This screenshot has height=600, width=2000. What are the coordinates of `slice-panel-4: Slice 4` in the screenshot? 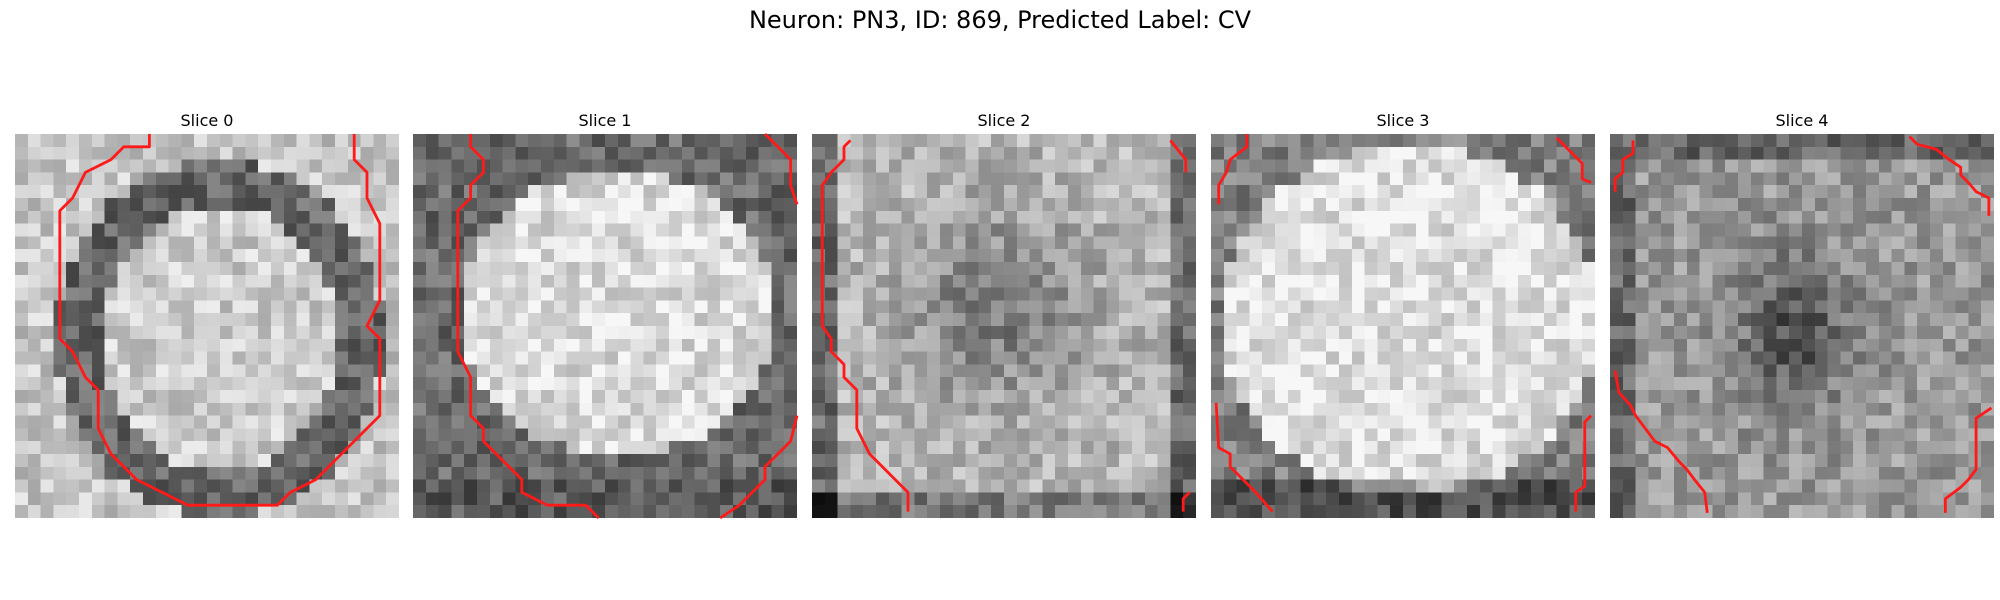 It's located at (1802, 313).